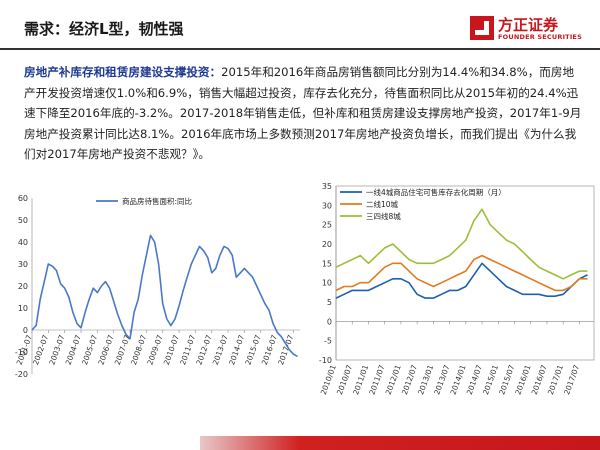  What do you see at coordinates (123, 72) in the screenshot?
I see `body-lead: 房地产补库存和租赁房建设支撑投资：` at bounding box center [123, 72].